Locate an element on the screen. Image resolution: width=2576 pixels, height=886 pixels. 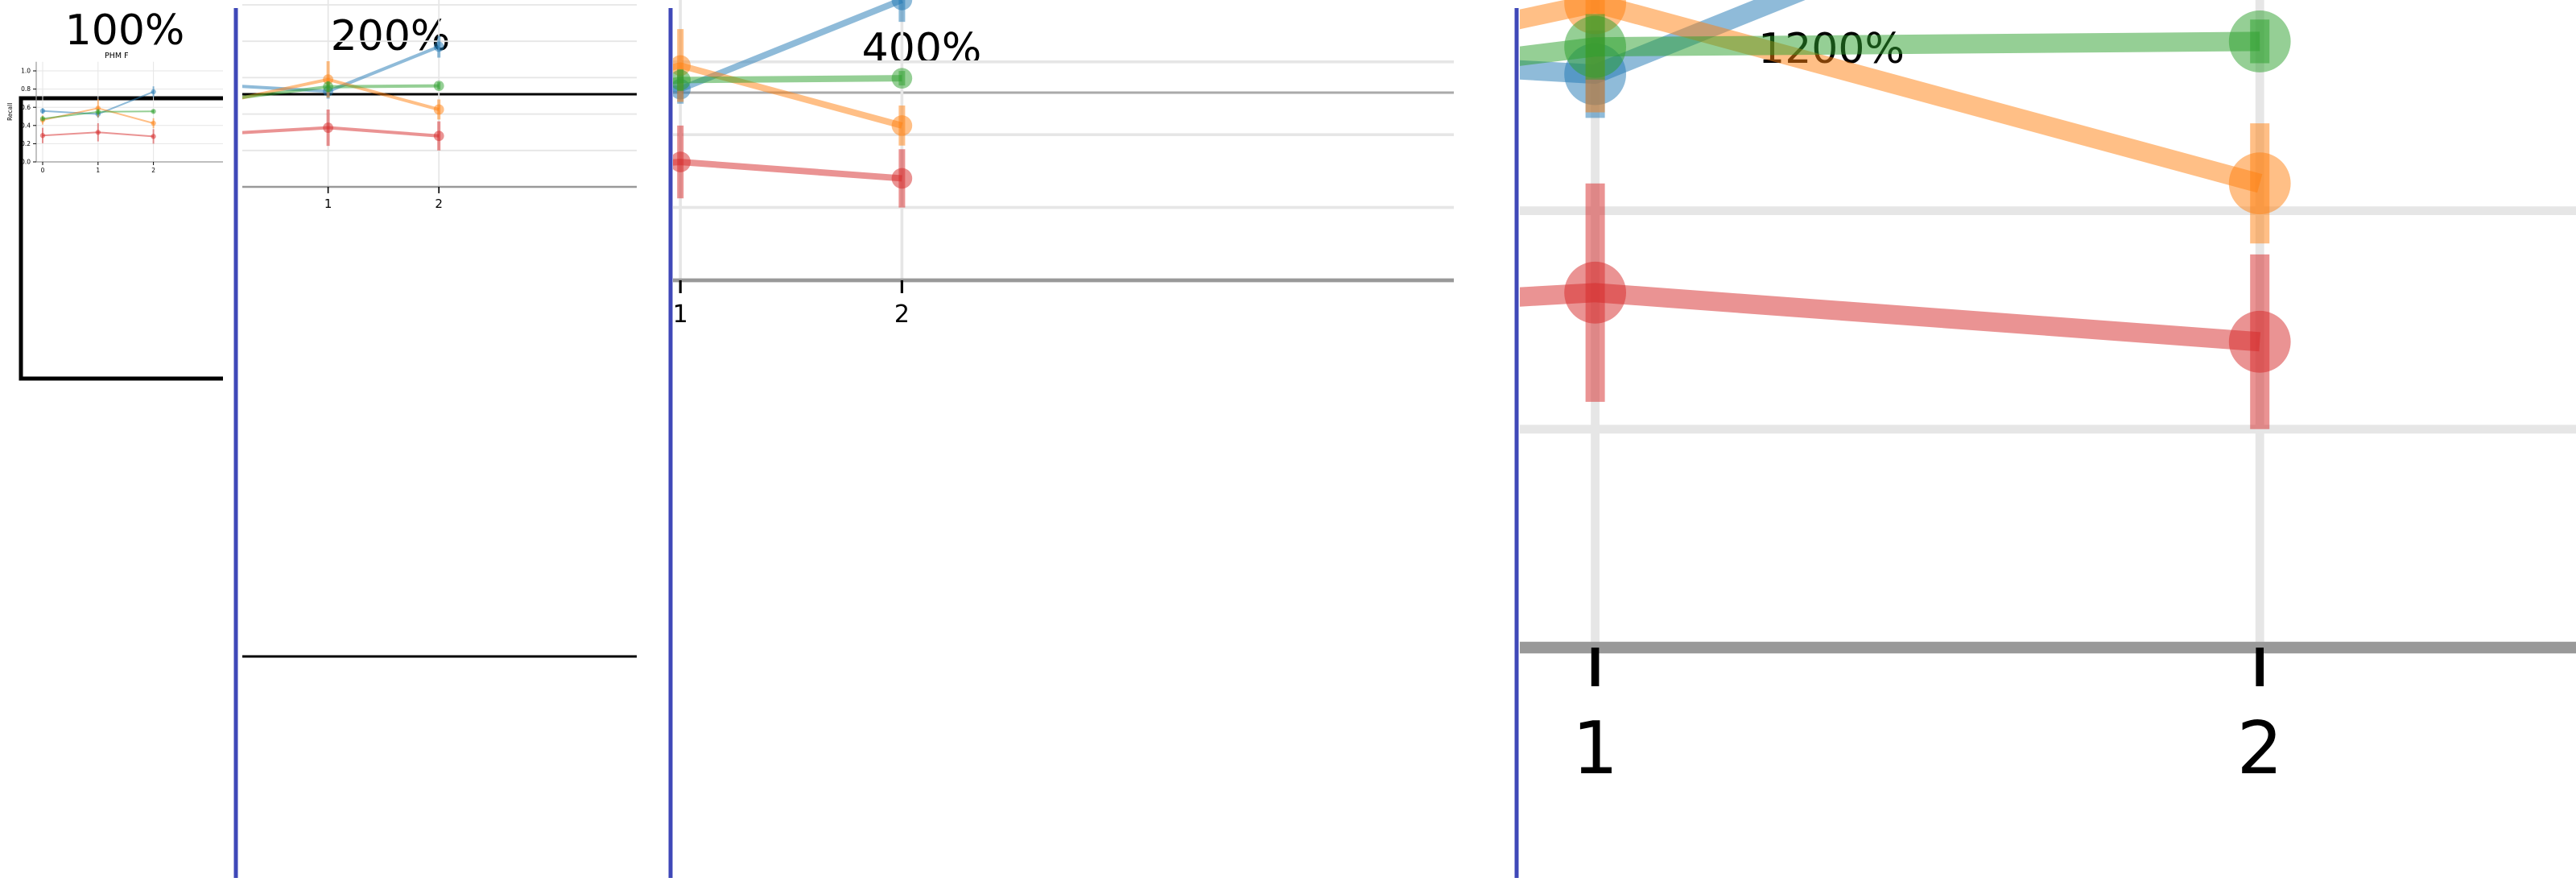
chart-title: PHM F is located at coordinates (117, 56).